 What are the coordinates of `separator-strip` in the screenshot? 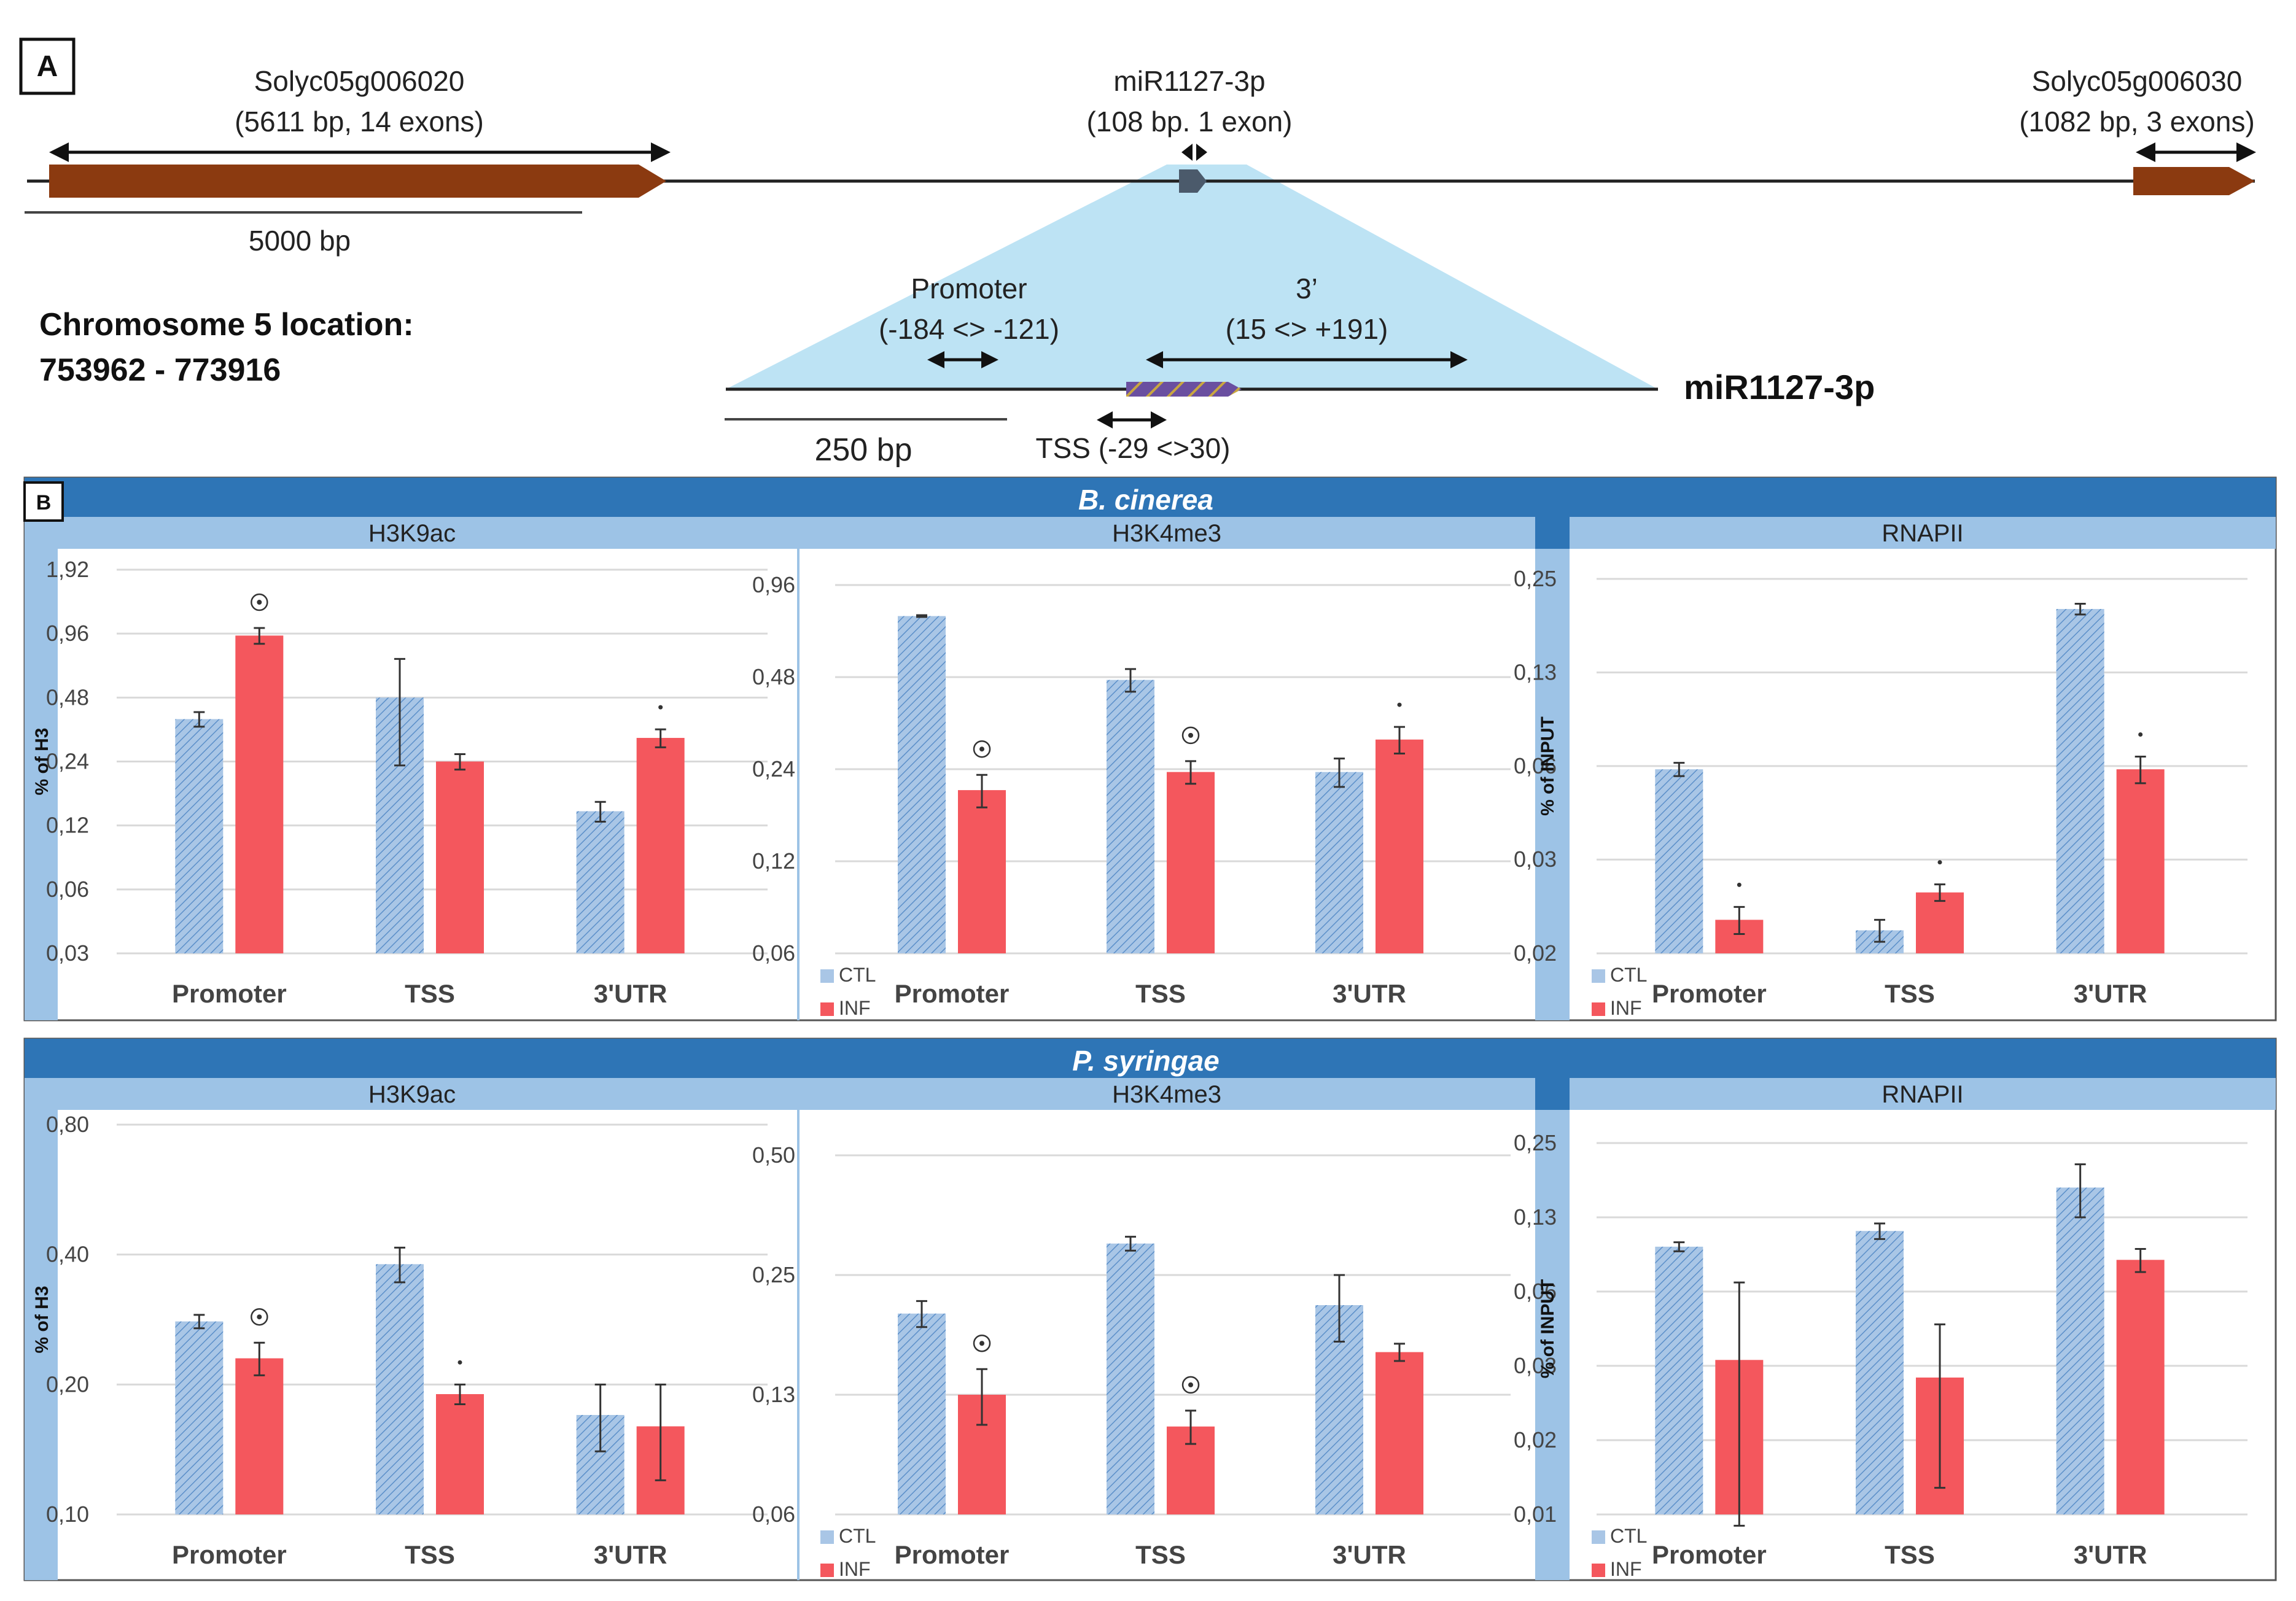 It's located at (1552, 768).